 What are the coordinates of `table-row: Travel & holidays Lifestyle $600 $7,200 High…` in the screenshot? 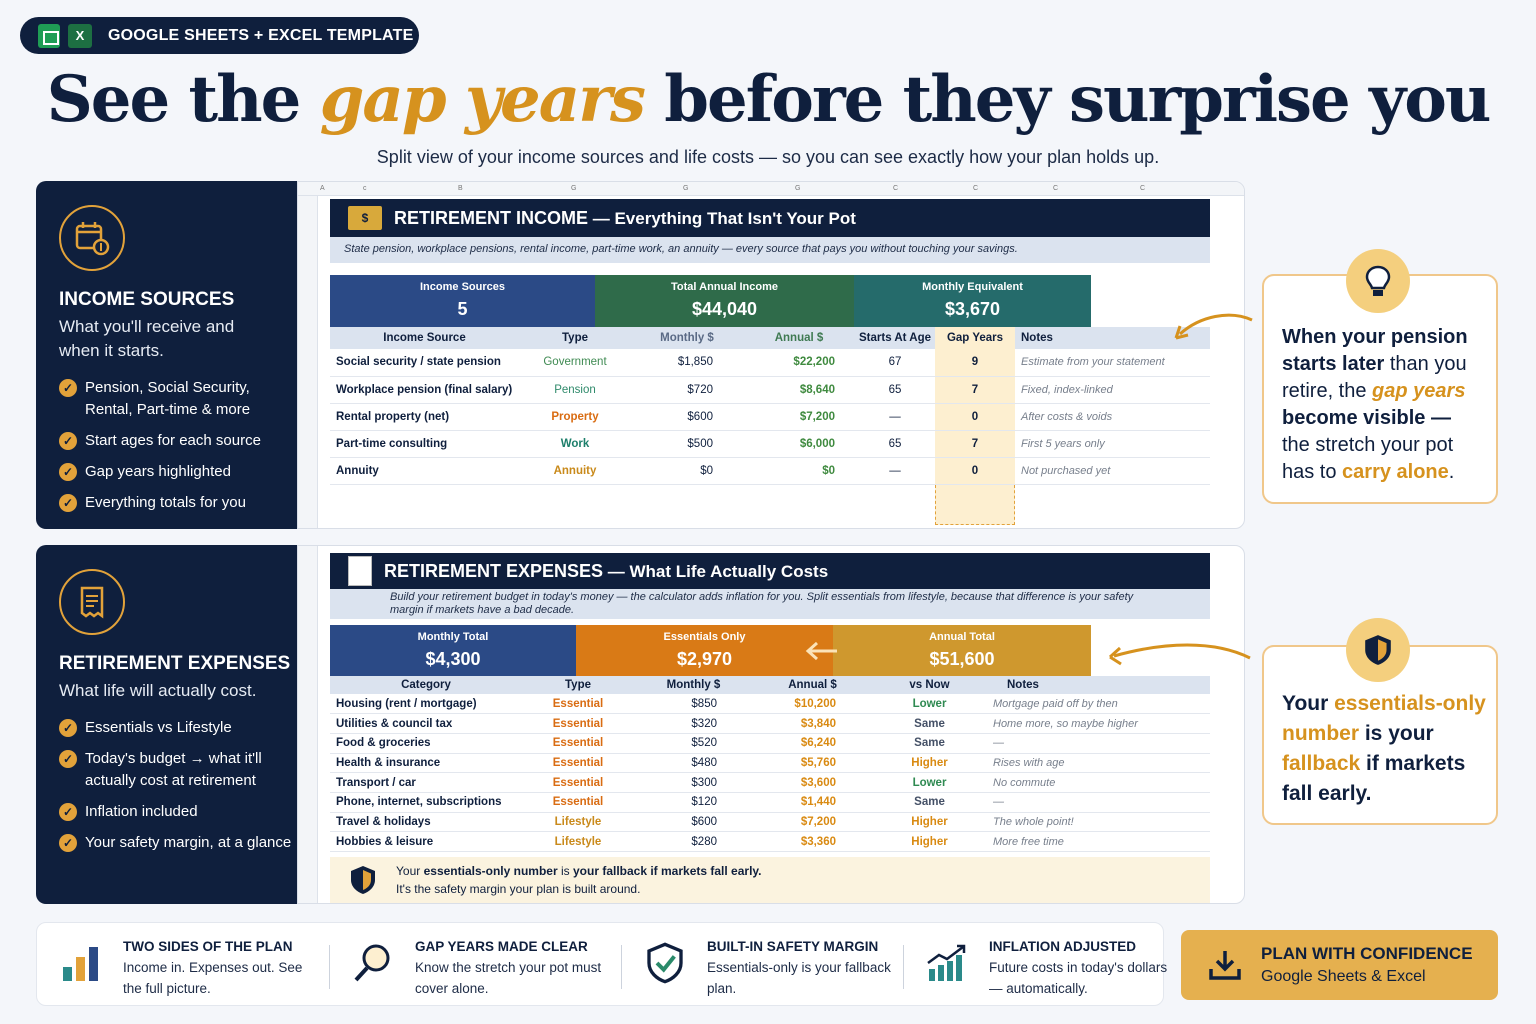 It's located at (770, 822).